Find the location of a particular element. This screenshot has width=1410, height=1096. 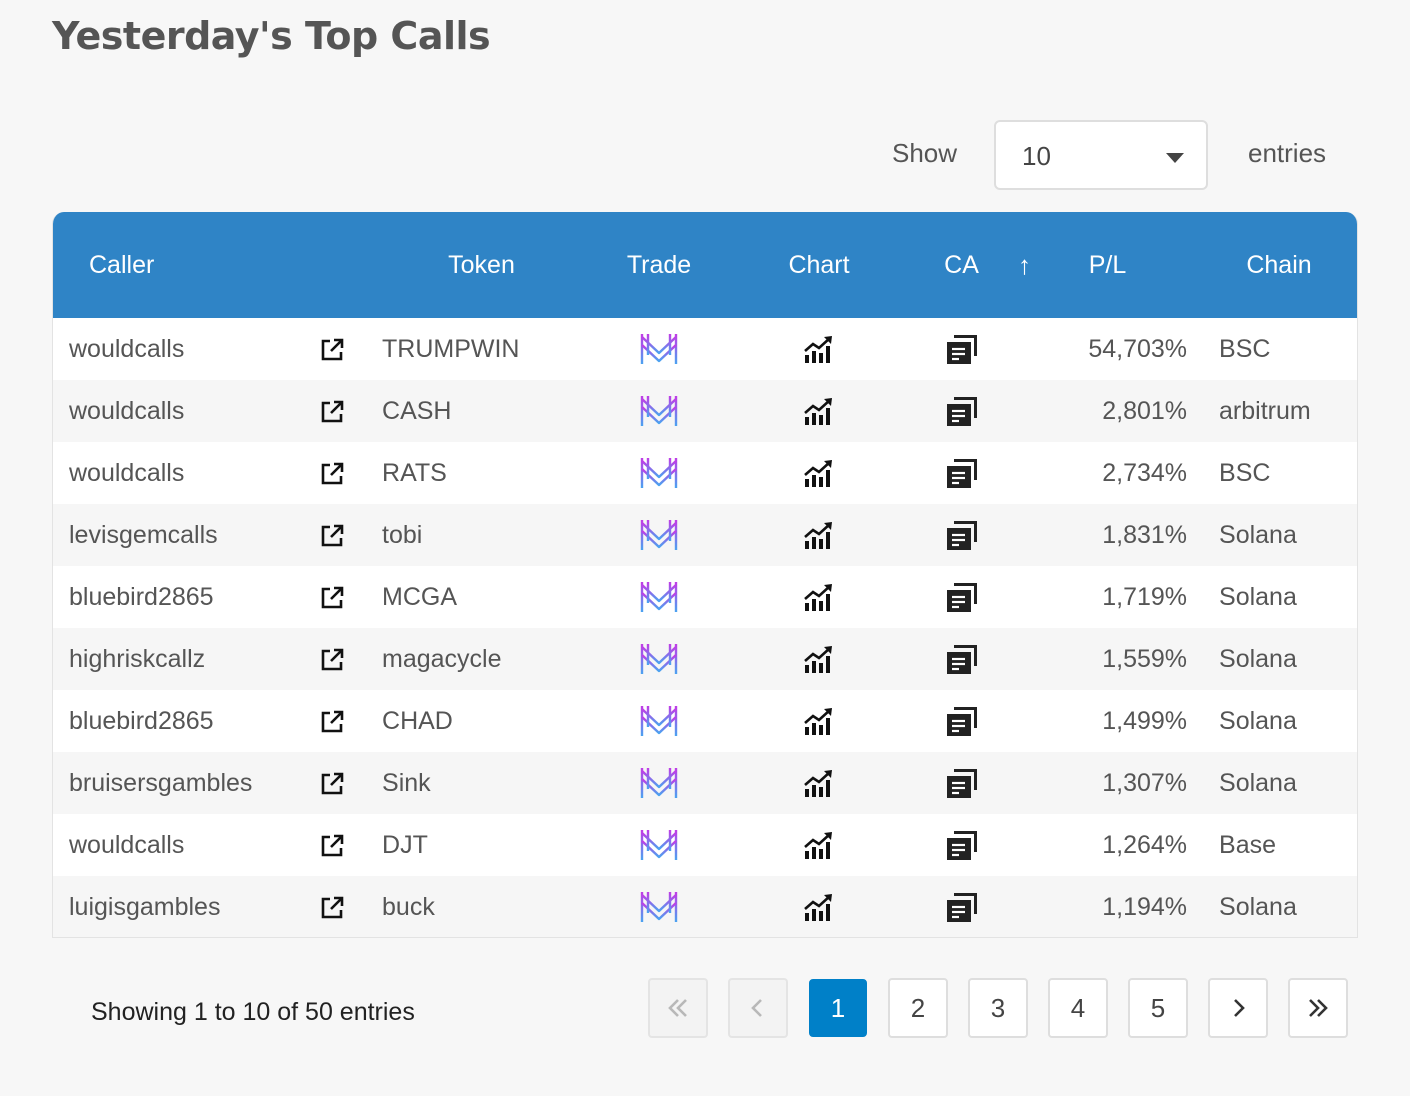

next-page-button is located at coordinates (1238, 1008).